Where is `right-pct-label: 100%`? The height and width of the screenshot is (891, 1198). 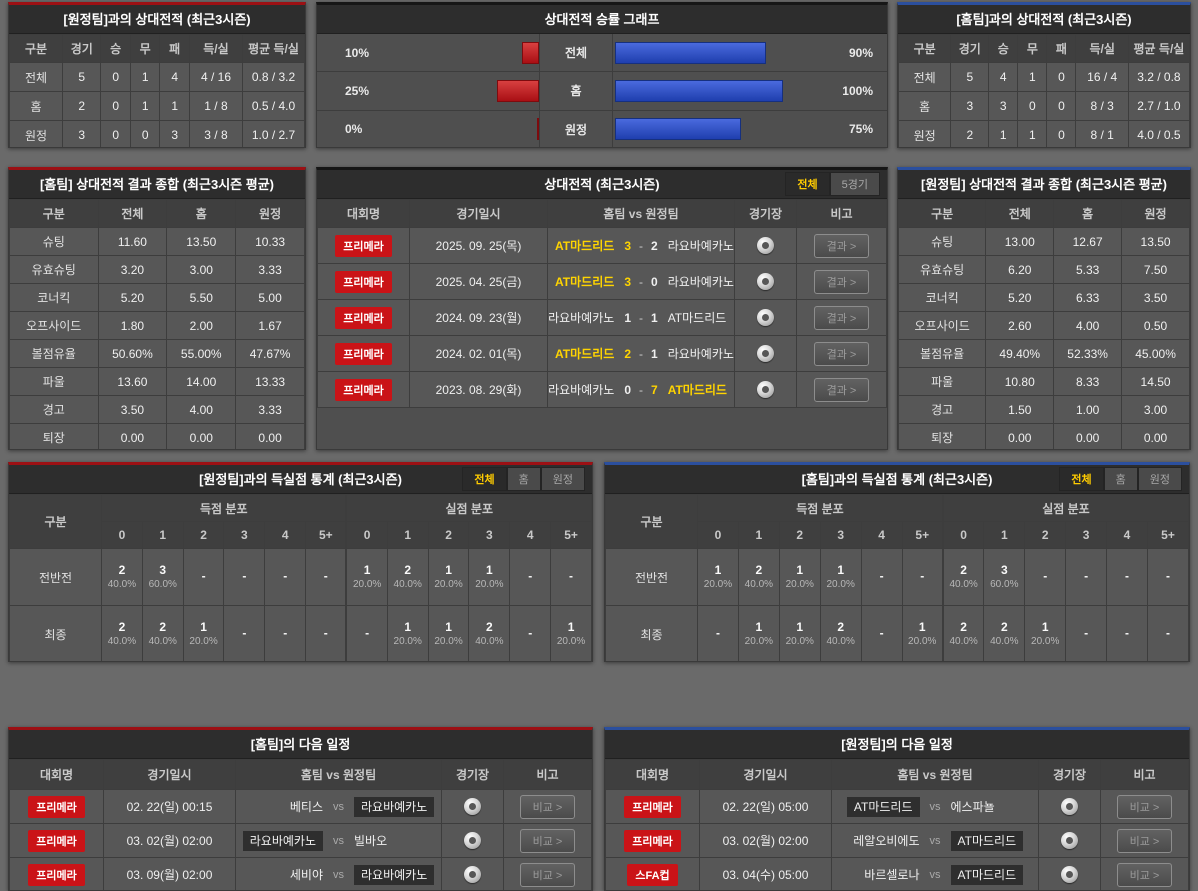
right-pct-label: 100% is located at coordinates (857, 90).